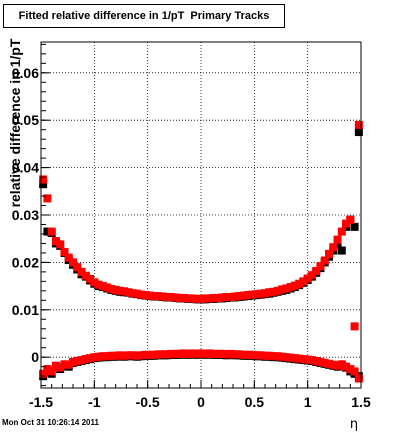 This screenshot has height=433, width=400. Describe the element at coordinates (255, 402) in the screenshot. I see `x-tick-label: 0.5` at that location.